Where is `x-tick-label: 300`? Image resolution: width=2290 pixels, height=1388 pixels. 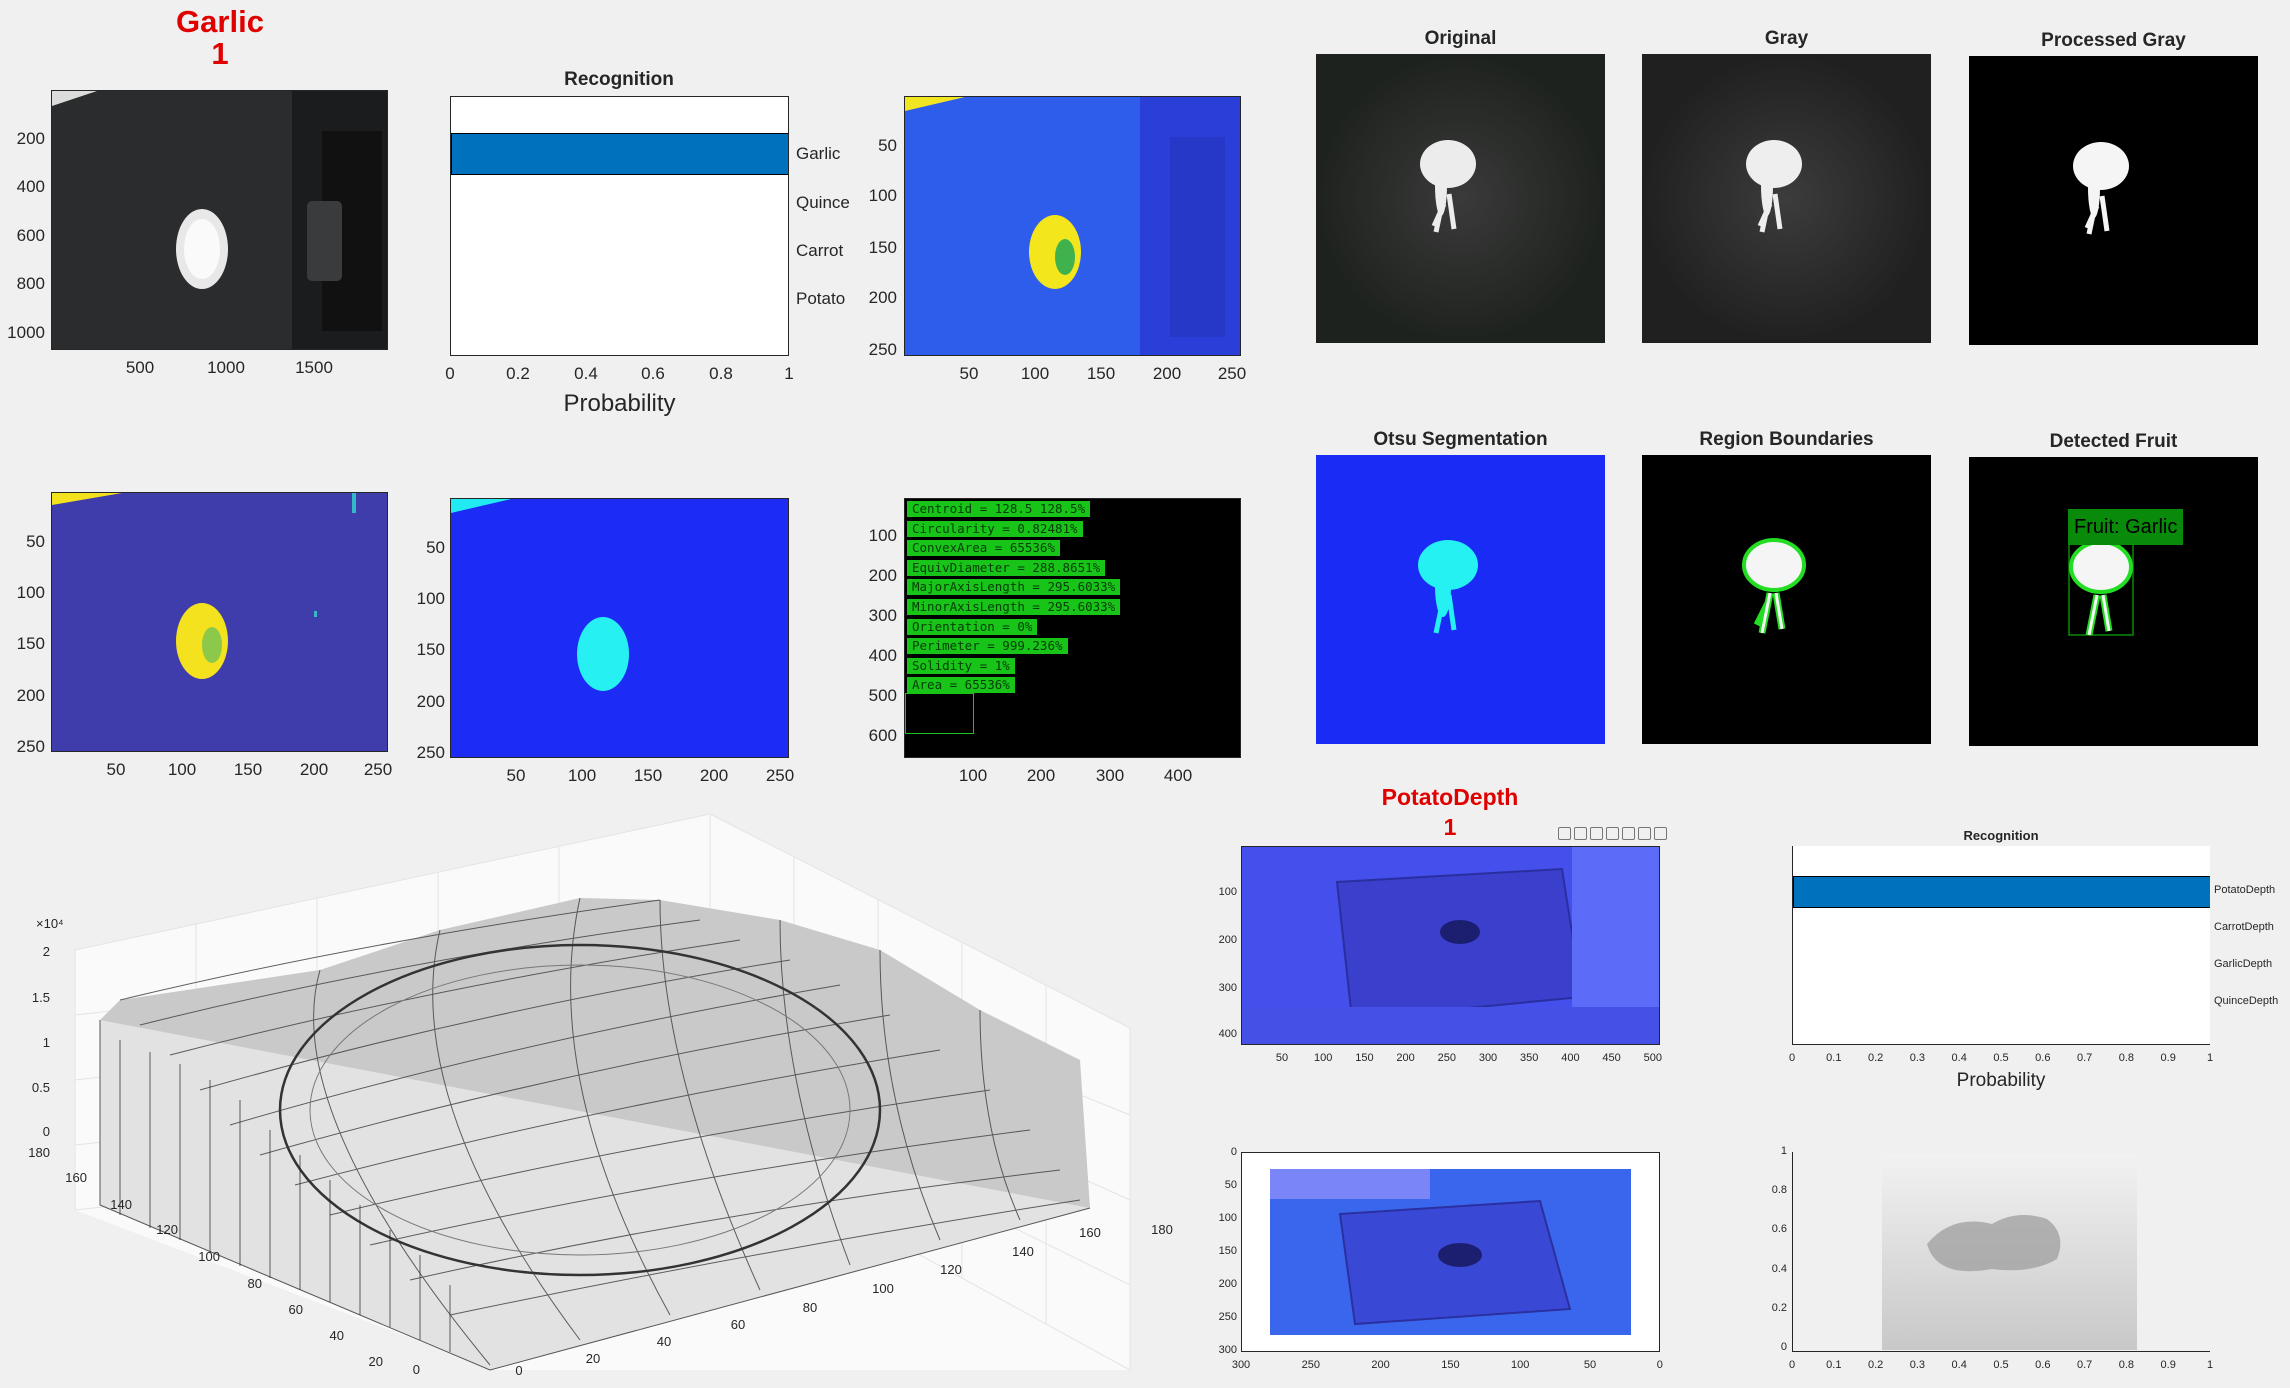 x-tick-label: 300 is located at coordinates (1241, 1365).